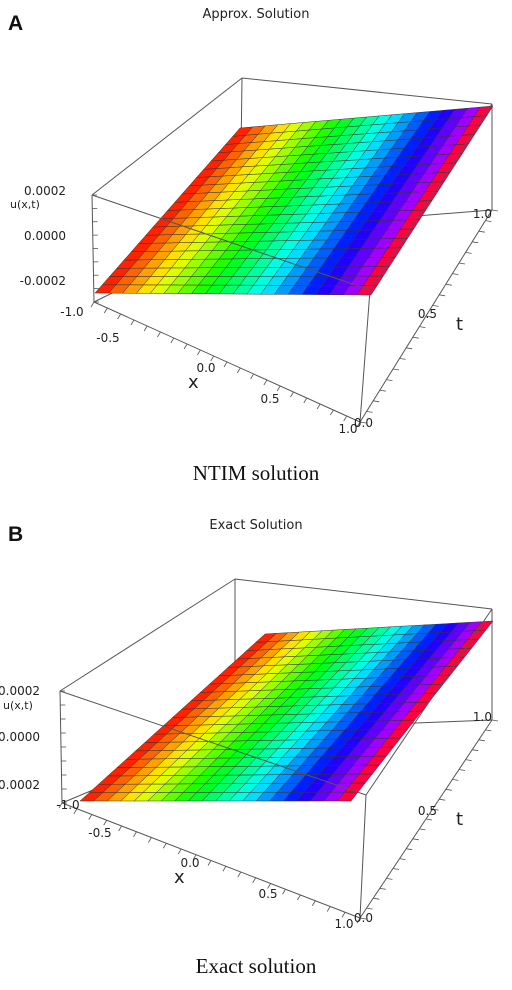  Describe the element at coordinates (18, 705) in the screenshot. I see `z-axis-label: u(x,t)` at that location.